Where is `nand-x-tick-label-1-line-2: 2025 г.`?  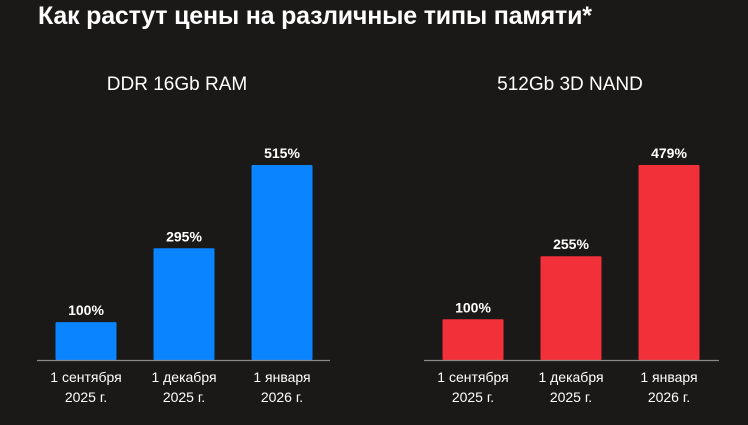 nand-x-tick-label-1-line-2: 2025 г. is located at coordinates (473, 397).